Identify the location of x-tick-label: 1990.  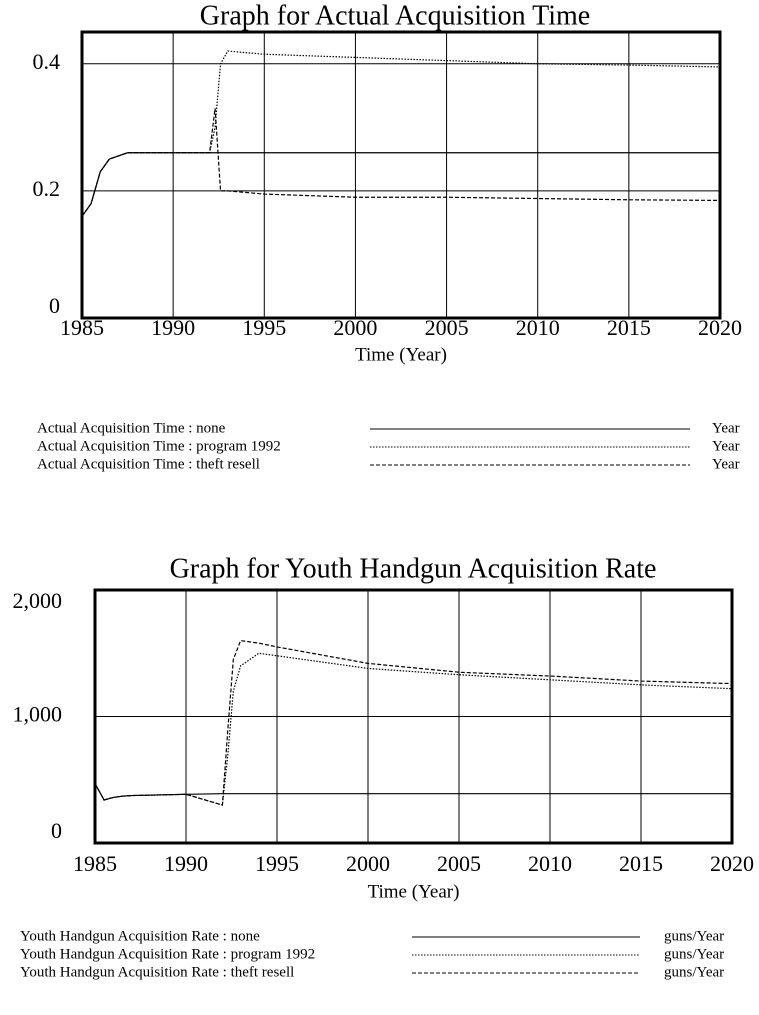
(186, 863).